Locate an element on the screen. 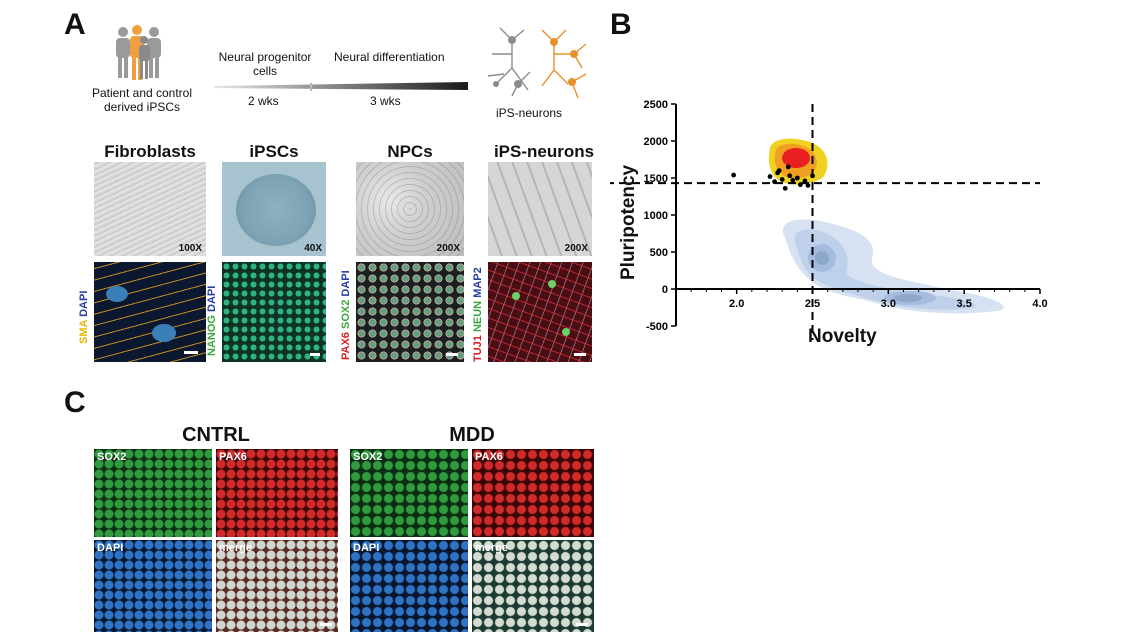 The image size is (1138, 641). npc-fluorescence-image is located at coordinates (410, 312).